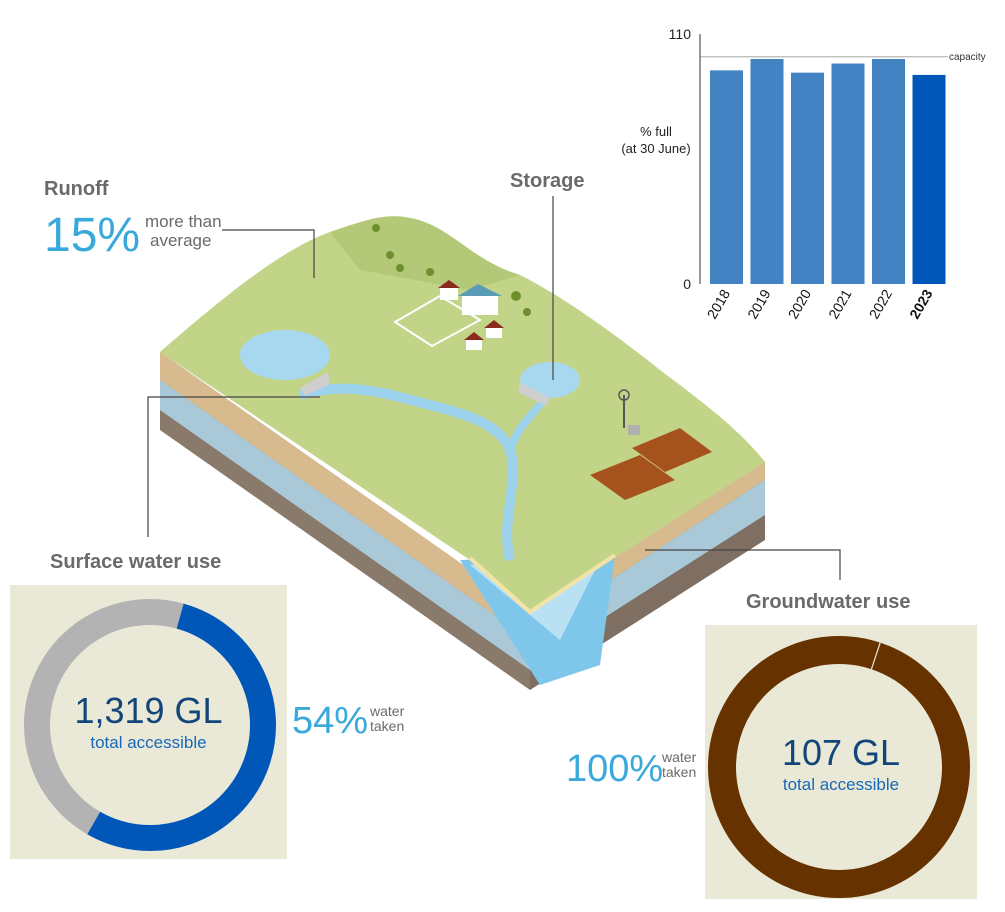 The width and height of the screenshot is (1005, 912). I want to click on groundwater-panel: 107 GL total accessible, so click(841, 762).